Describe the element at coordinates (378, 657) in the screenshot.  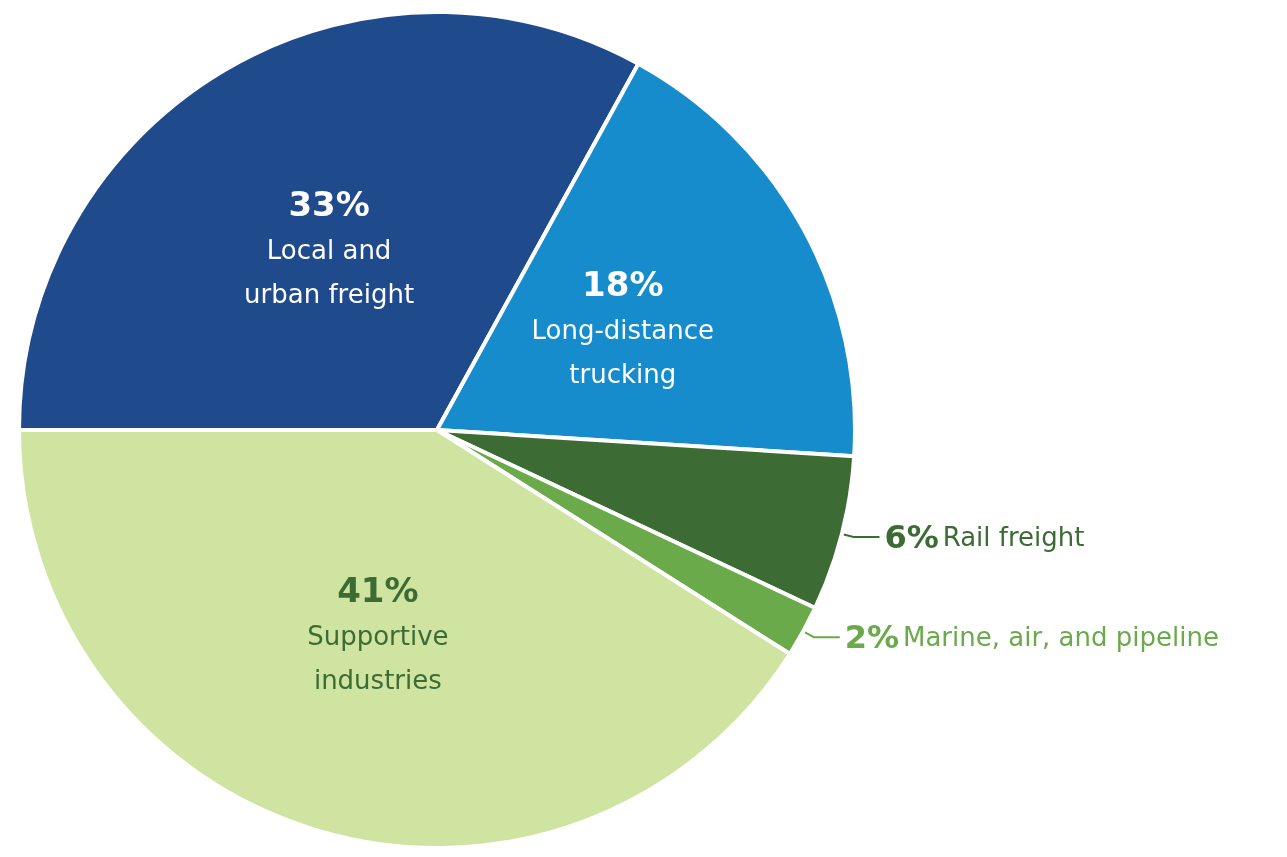
I see `slice-label: Supportive industries` at that location.